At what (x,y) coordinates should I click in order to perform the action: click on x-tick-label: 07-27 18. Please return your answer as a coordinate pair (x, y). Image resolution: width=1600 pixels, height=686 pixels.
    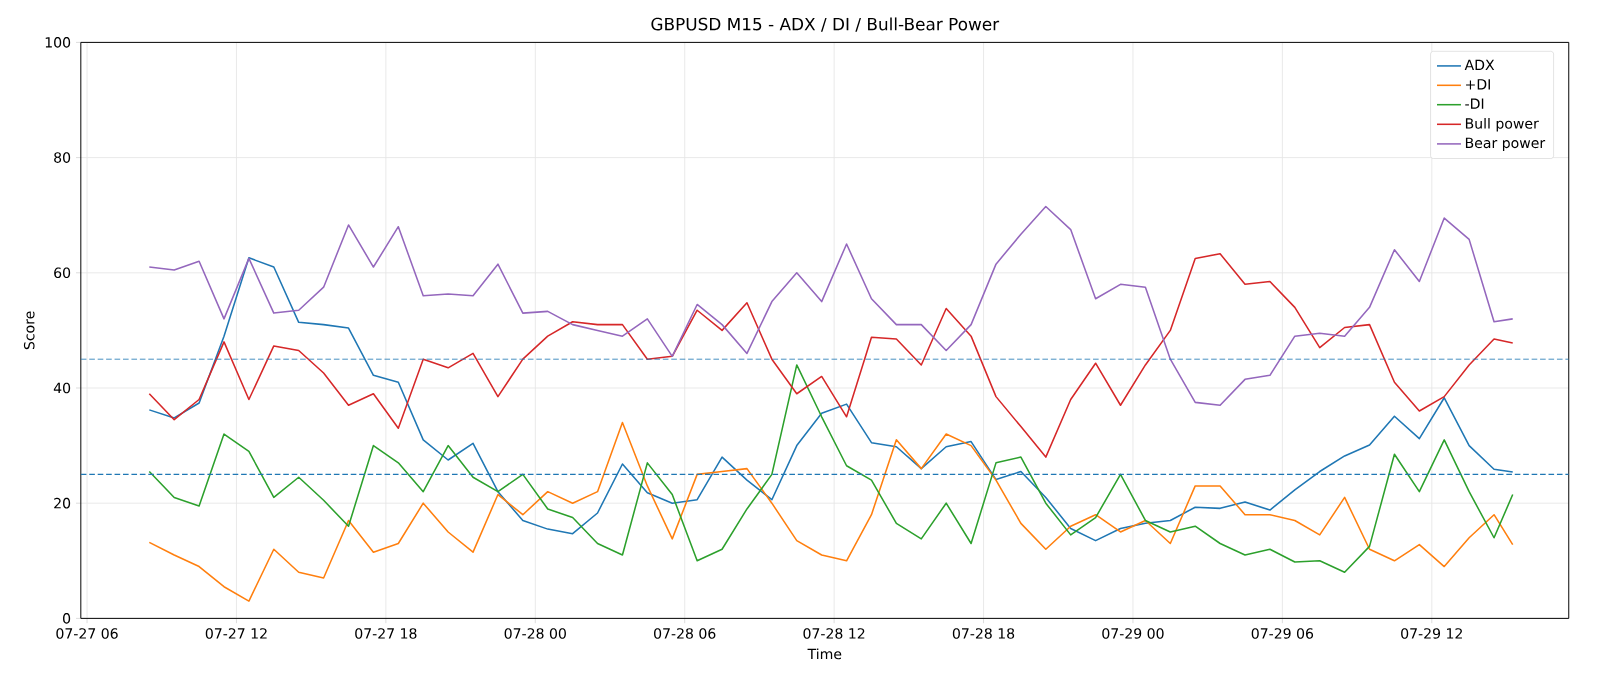
    Looking at the image, I should click on (386, 633).